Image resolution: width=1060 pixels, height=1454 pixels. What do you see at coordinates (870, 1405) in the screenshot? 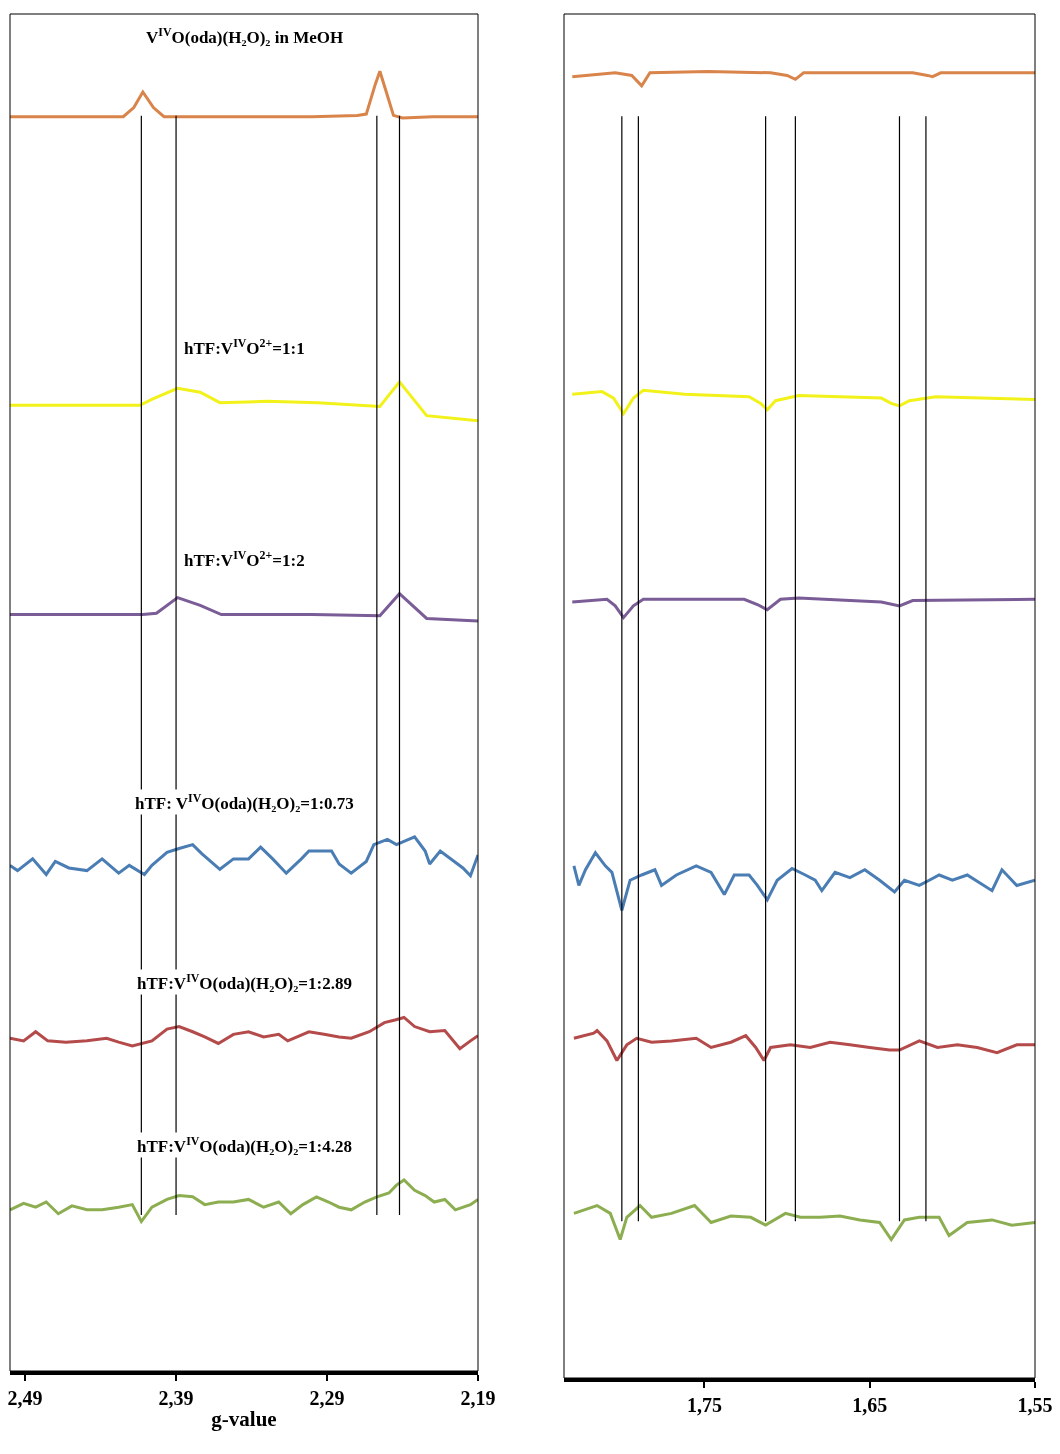
I see `x-tick-label: 1,65` at bounding box center [870, 1405].